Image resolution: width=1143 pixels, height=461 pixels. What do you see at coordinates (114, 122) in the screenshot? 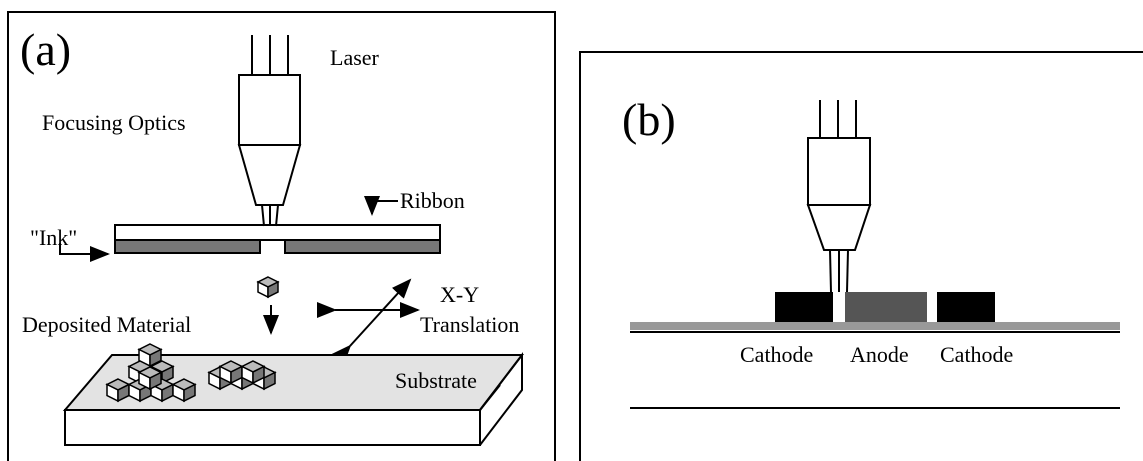
I see `optics-label: Focusing Optics` at bounding box center [114, 122].